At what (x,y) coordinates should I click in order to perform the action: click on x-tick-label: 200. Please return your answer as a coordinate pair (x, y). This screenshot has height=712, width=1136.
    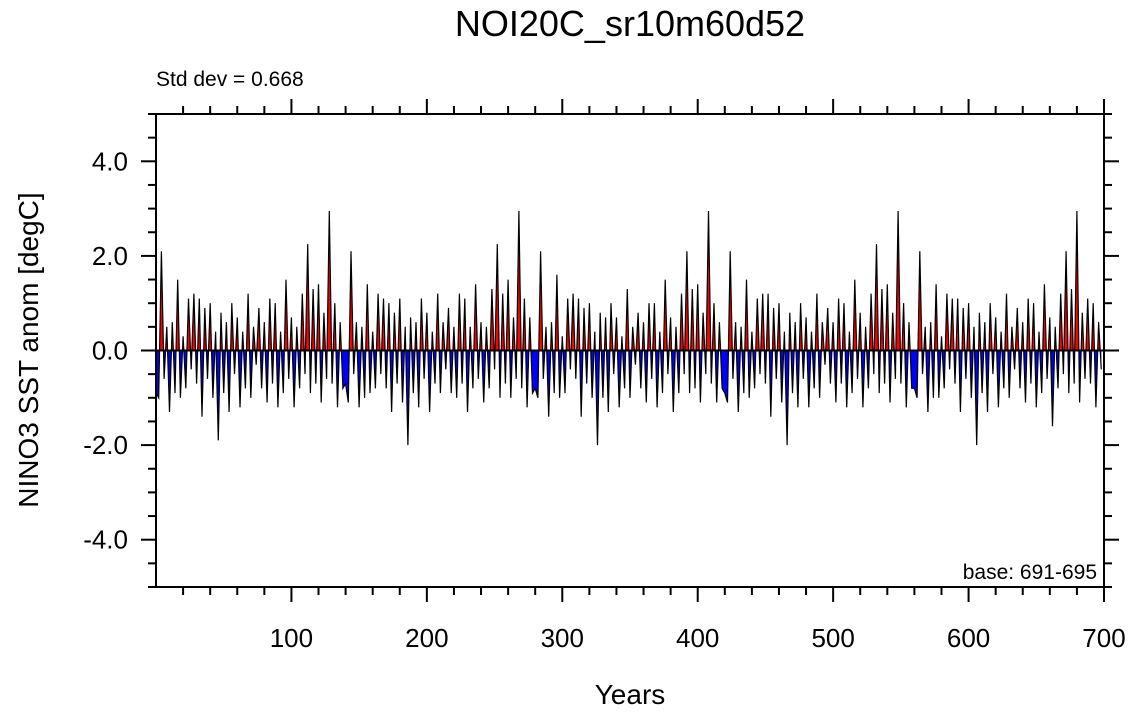
    Looking at the image, I should click on (426, 638).